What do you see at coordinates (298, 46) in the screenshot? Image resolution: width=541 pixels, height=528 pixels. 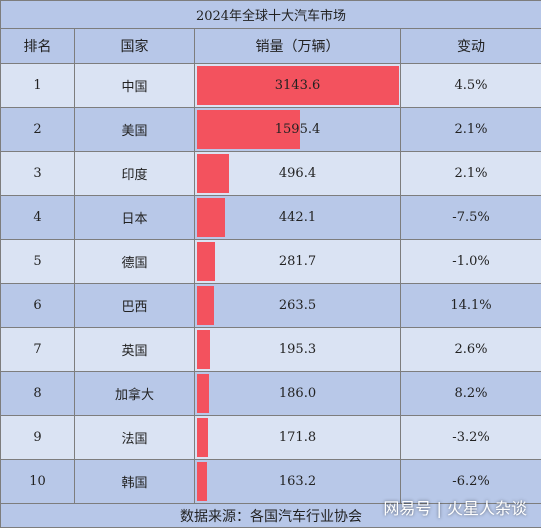 I see `column-header-sales: 销量（万辆）` at bounding box center [298, 46].